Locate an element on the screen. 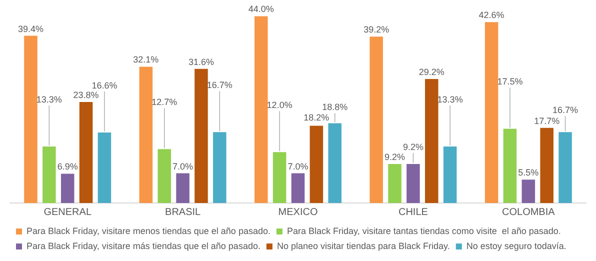 The height and width of the screenshot is (261, 596). x-tick-label: CHILE is located at coordinates (413, 212).